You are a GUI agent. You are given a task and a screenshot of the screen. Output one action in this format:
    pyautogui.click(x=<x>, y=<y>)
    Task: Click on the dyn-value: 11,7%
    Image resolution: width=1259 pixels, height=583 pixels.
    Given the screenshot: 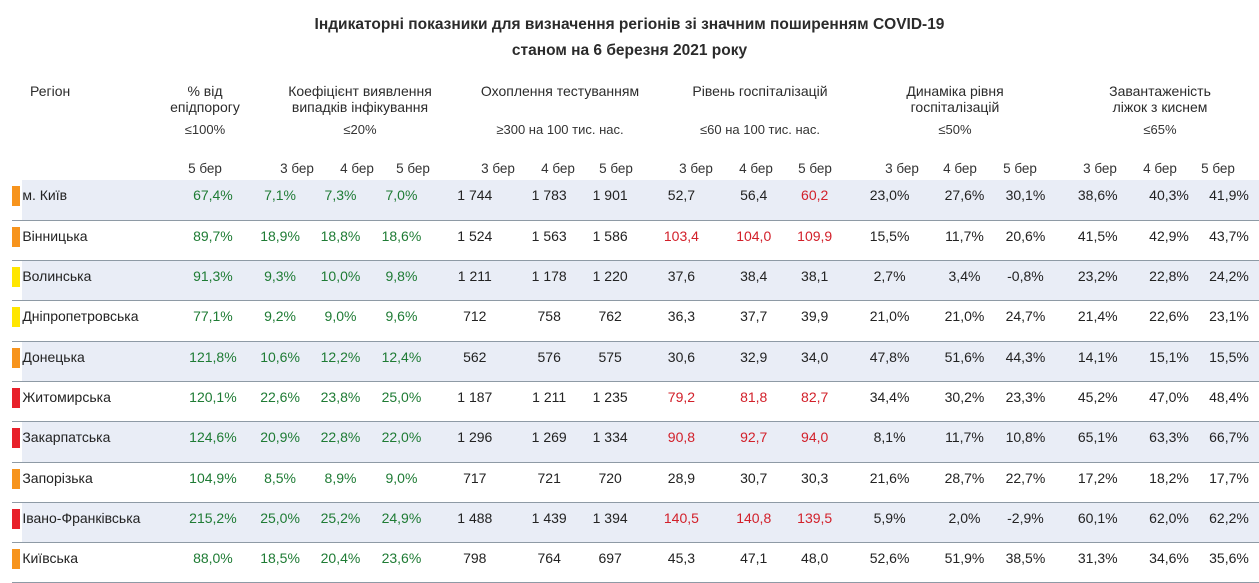 What is the action you would take?
    pyautogui.click(x=964, y=241)
    